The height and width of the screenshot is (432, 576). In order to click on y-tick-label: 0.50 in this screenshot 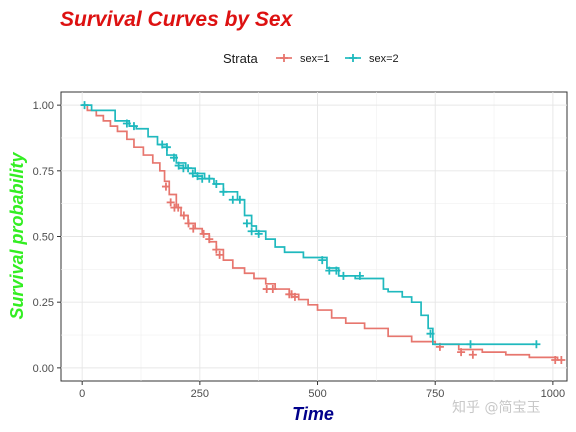, I will do `click(43, 238)`.